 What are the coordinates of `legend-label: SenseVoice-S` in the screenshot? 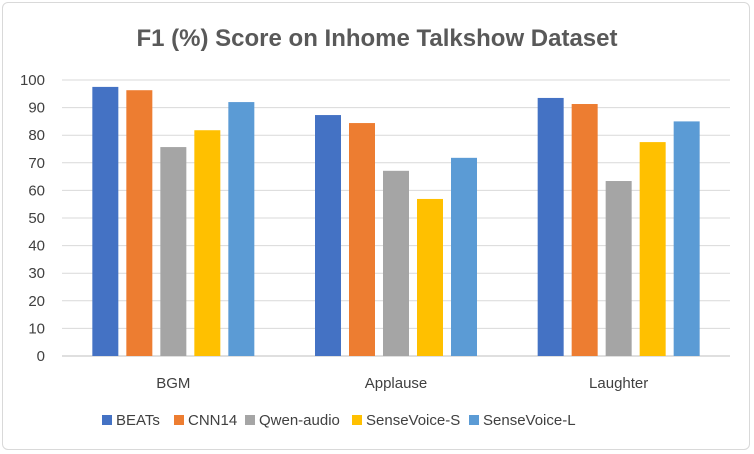 It's located at (413, 420).